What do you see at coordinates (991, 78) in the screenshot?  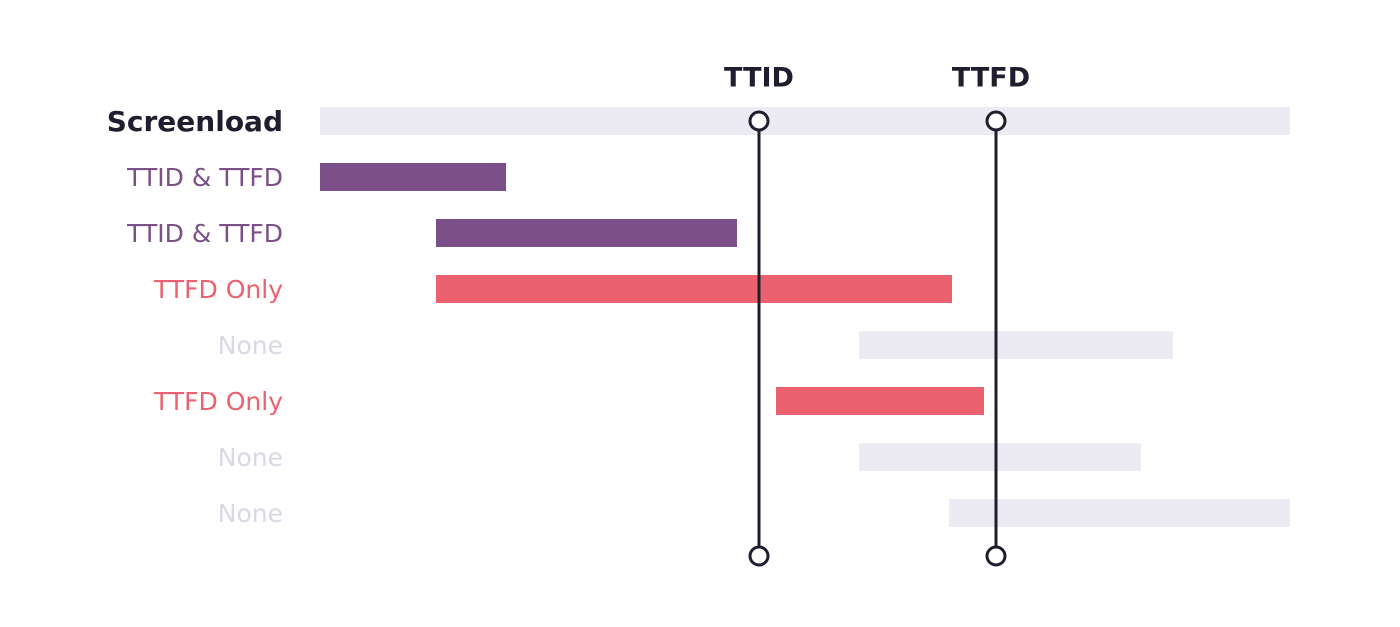 I see `marker-label: TTFD` at bounding box center [991, 78].